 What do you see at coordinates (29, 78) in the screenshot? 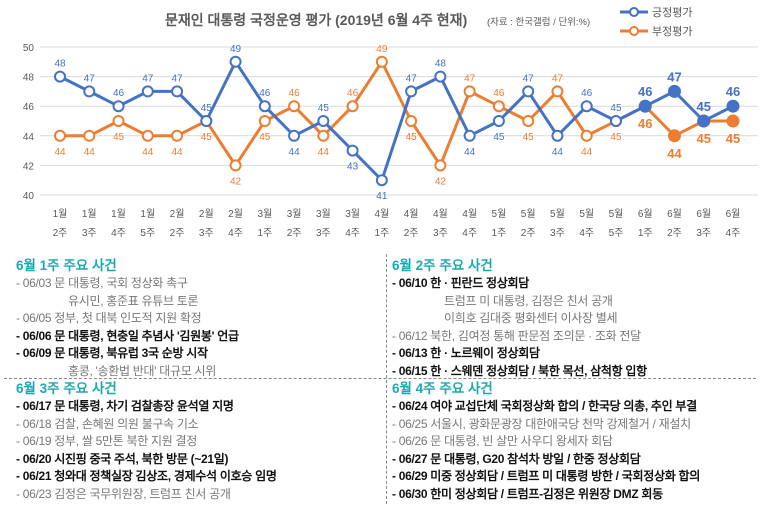
I see `y-tick-label: 48` at bounding box center [29, 78].